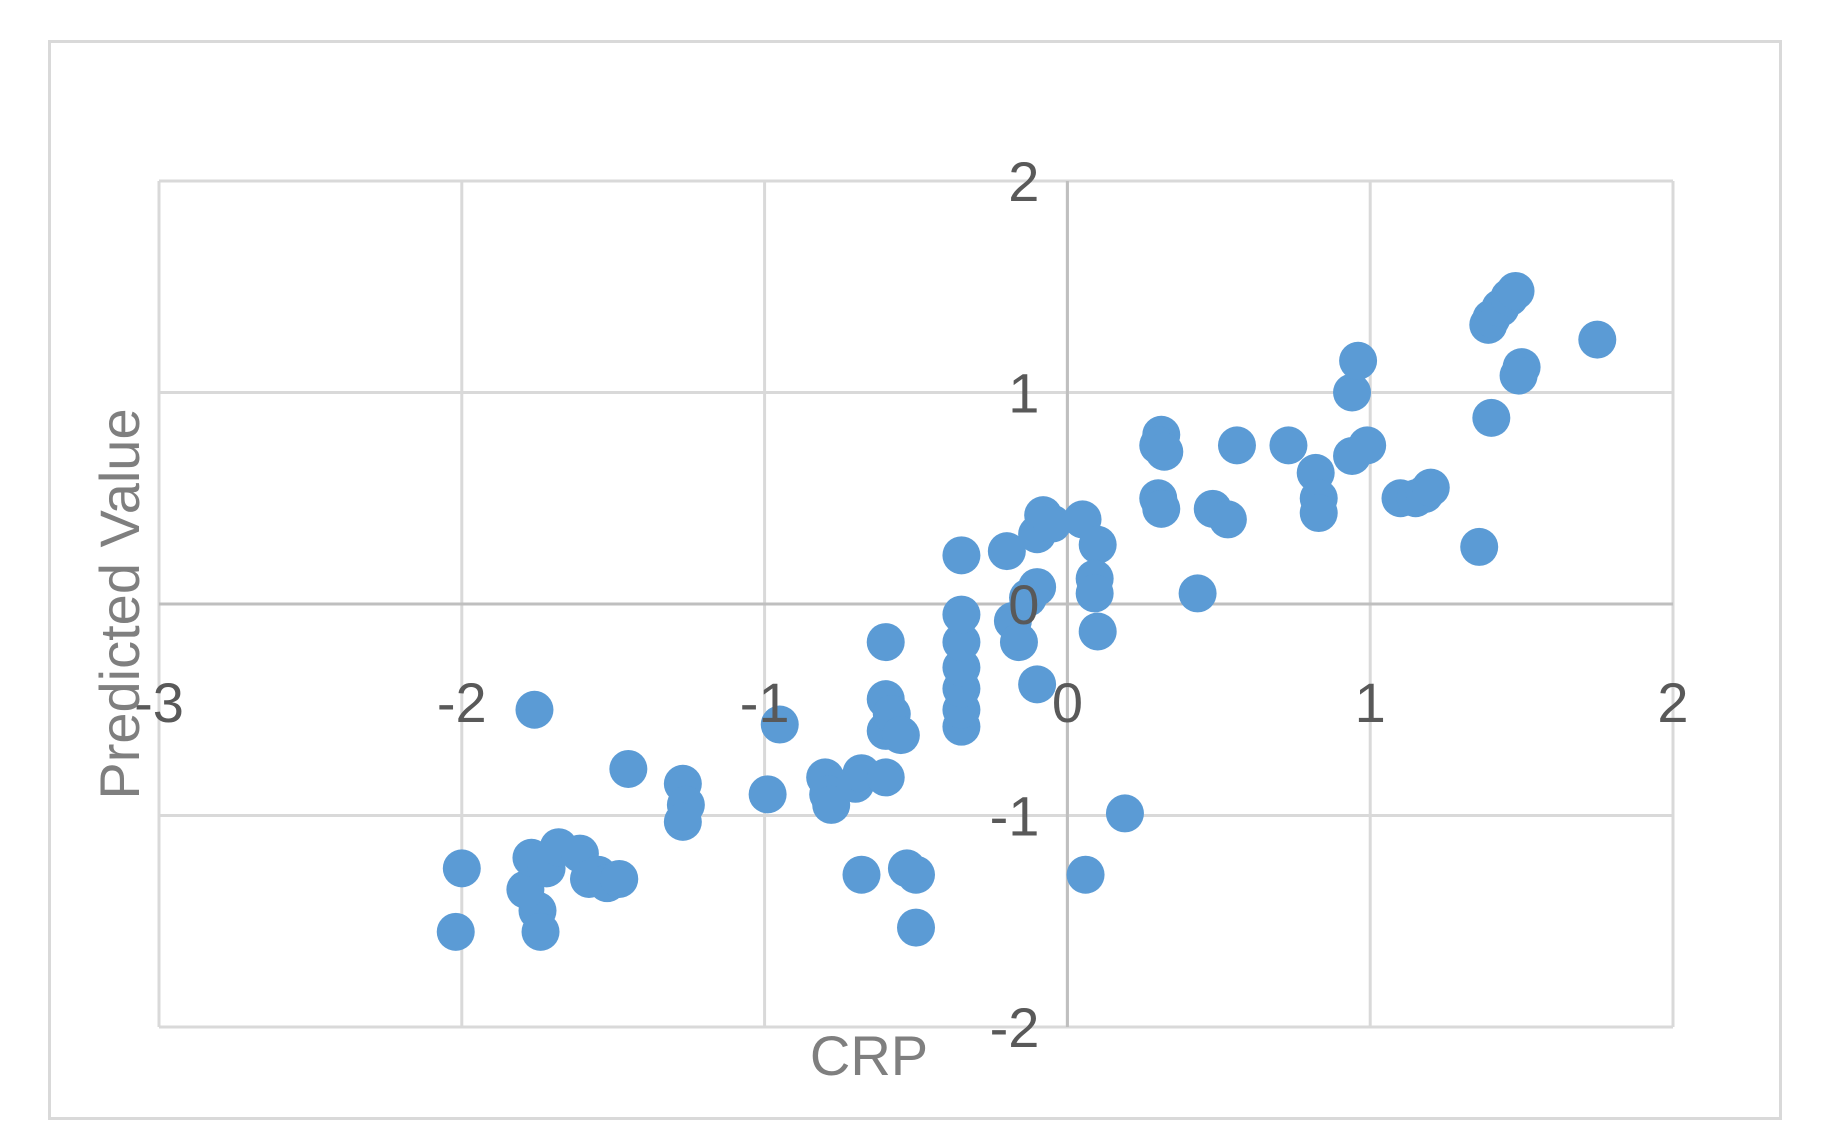  What do you see at coordinates (1015, 816) in the screenshot?
I see `y-tick-label: -1` at bounding box center [1015, 816].